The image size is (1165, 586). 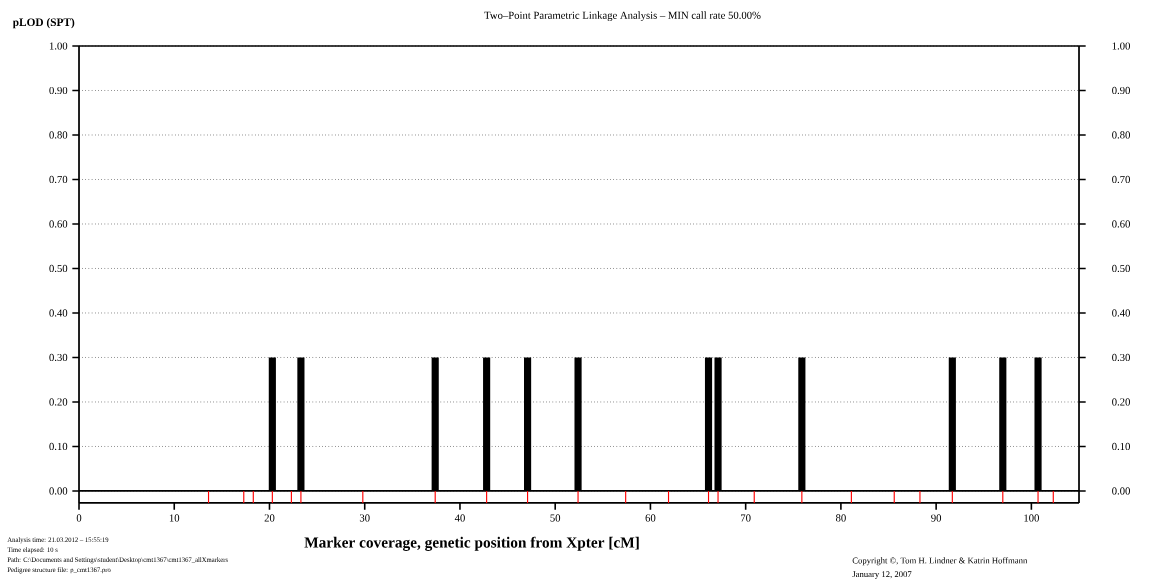 What do you see at coordinates (840, 518) in the screenshot?
I see `x-tick-label: 80` at bounding box center [840, 518].